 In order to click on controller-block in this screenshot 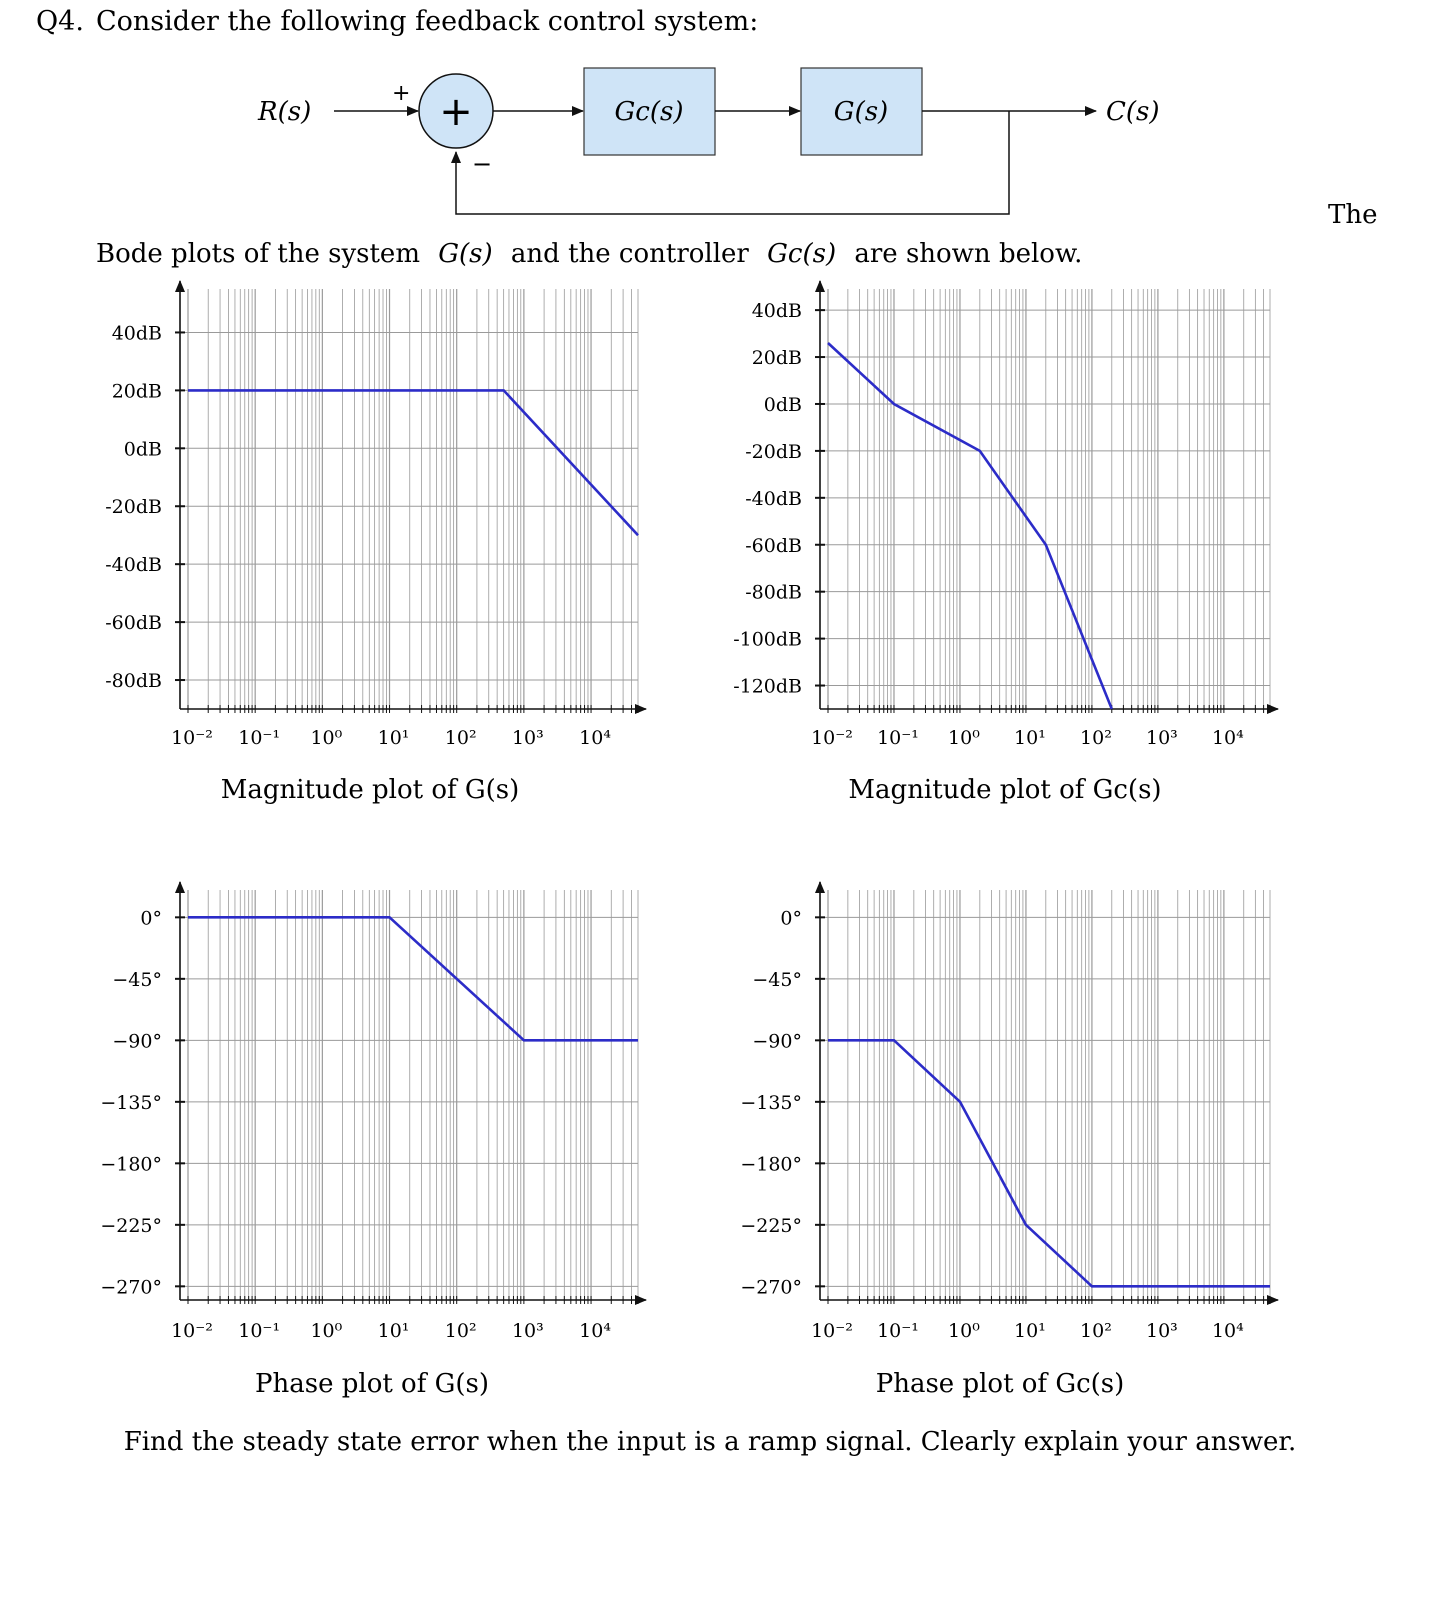, I will do `click(649, 111)`.